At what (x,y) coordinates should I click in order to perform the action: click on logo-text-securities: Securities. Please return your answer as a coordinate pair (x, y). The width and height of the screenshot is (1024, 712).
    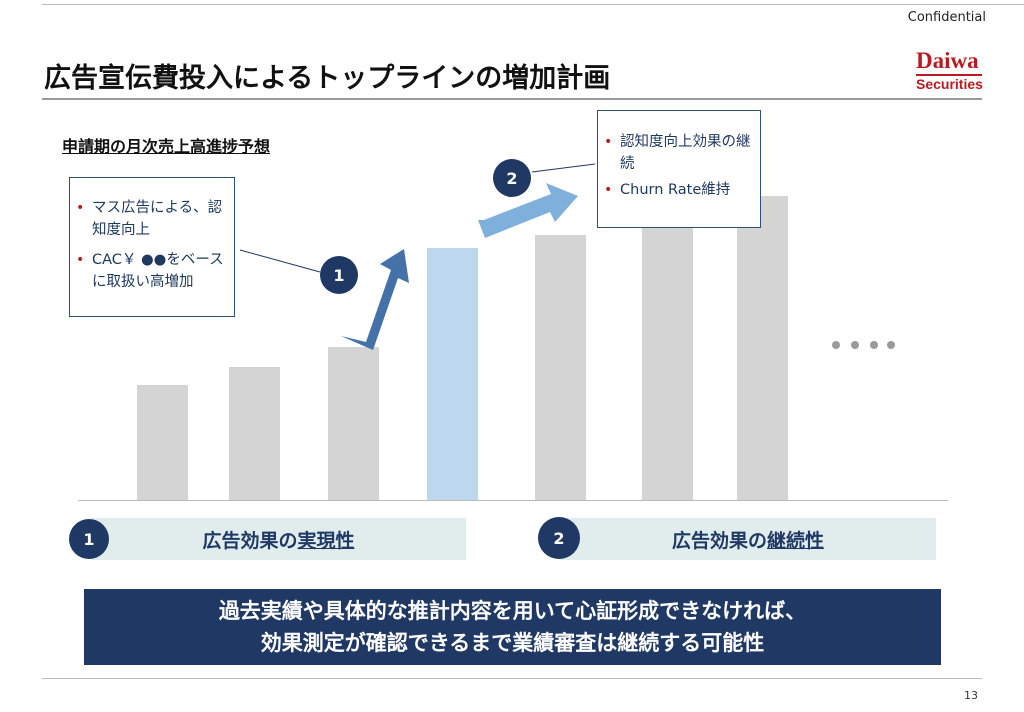
    Looking at the image, I should click on (949, 84).